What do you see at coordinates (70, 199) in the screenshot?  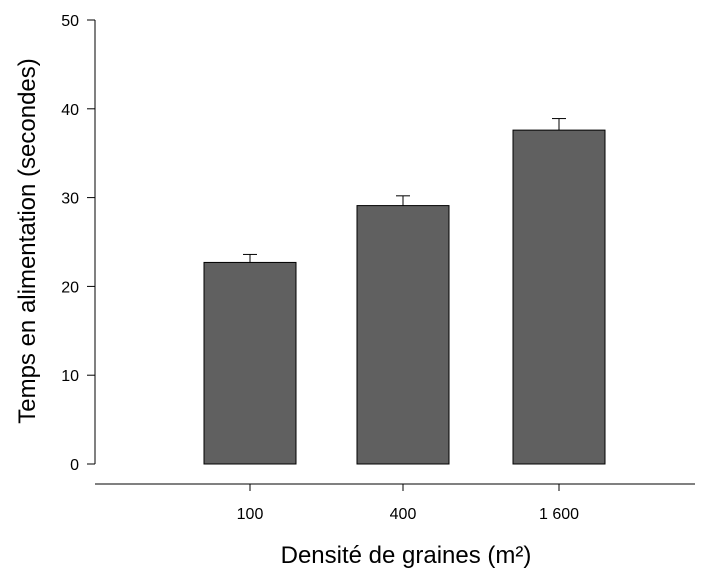 I see `y-tick-label: 30` at bounding box center [70, 199].